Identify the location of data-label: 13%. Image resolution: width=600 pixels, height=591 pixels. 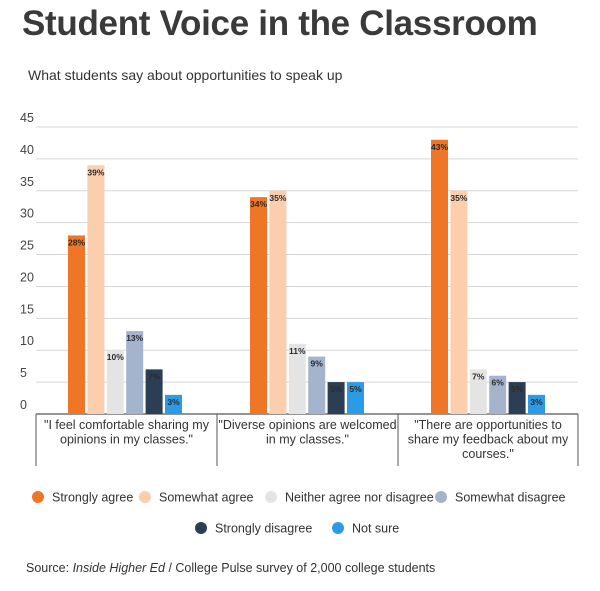
(134, 338).